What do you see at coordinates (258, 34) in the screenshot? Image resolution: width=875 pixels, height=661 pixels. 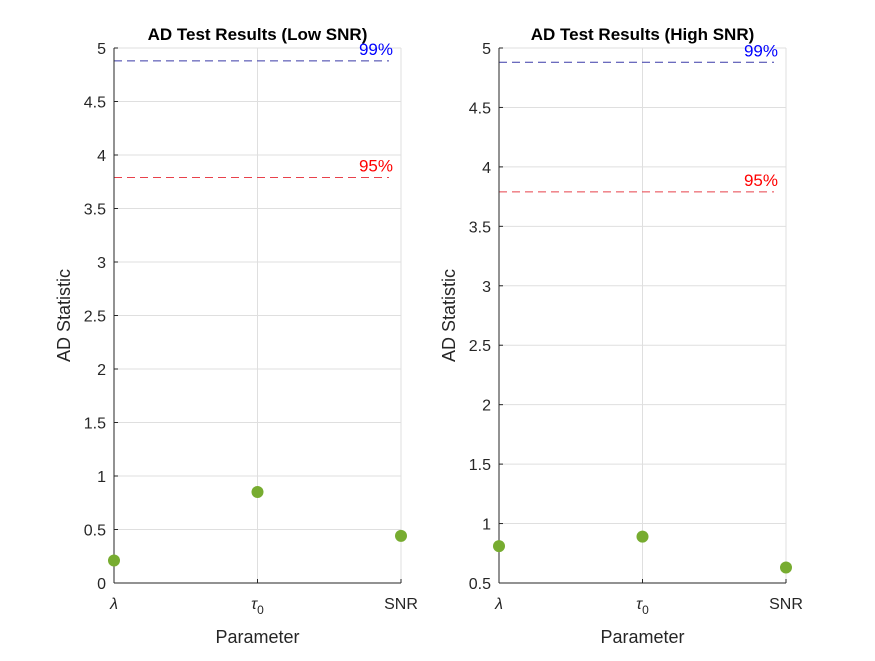 I see `chart-title: AD Test Results (Low SNR)` at bounding box center [258, 34].